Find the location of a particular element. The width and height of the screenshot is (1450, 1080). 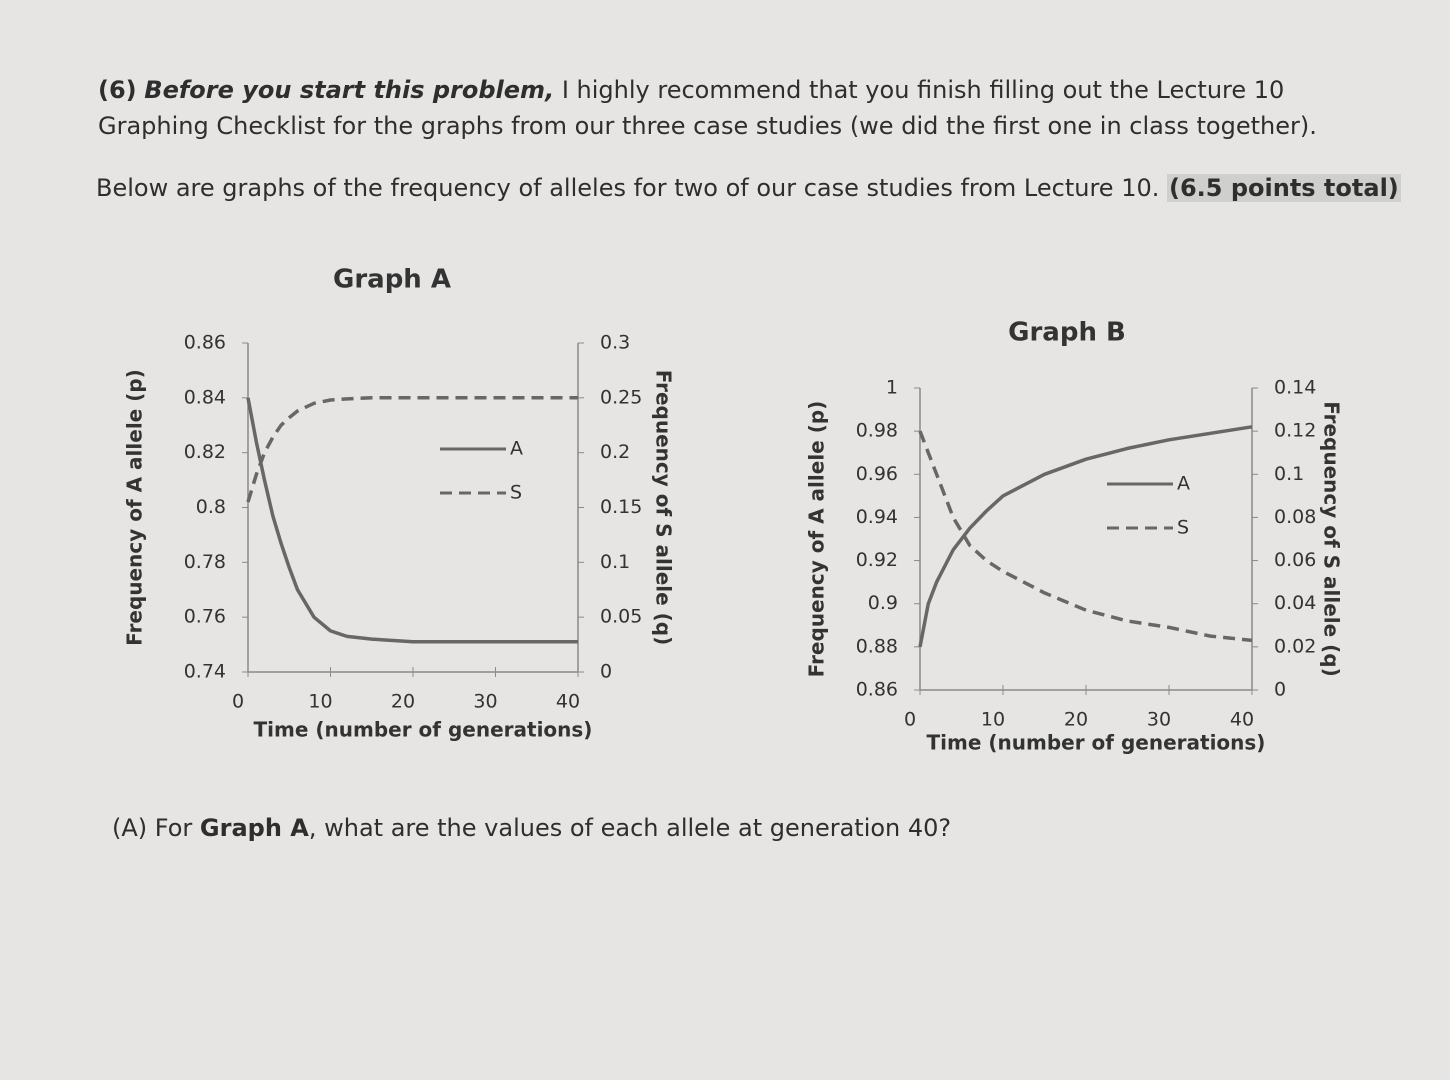

y2-tick-label: 0.05 is located at coordinates (621, 617).